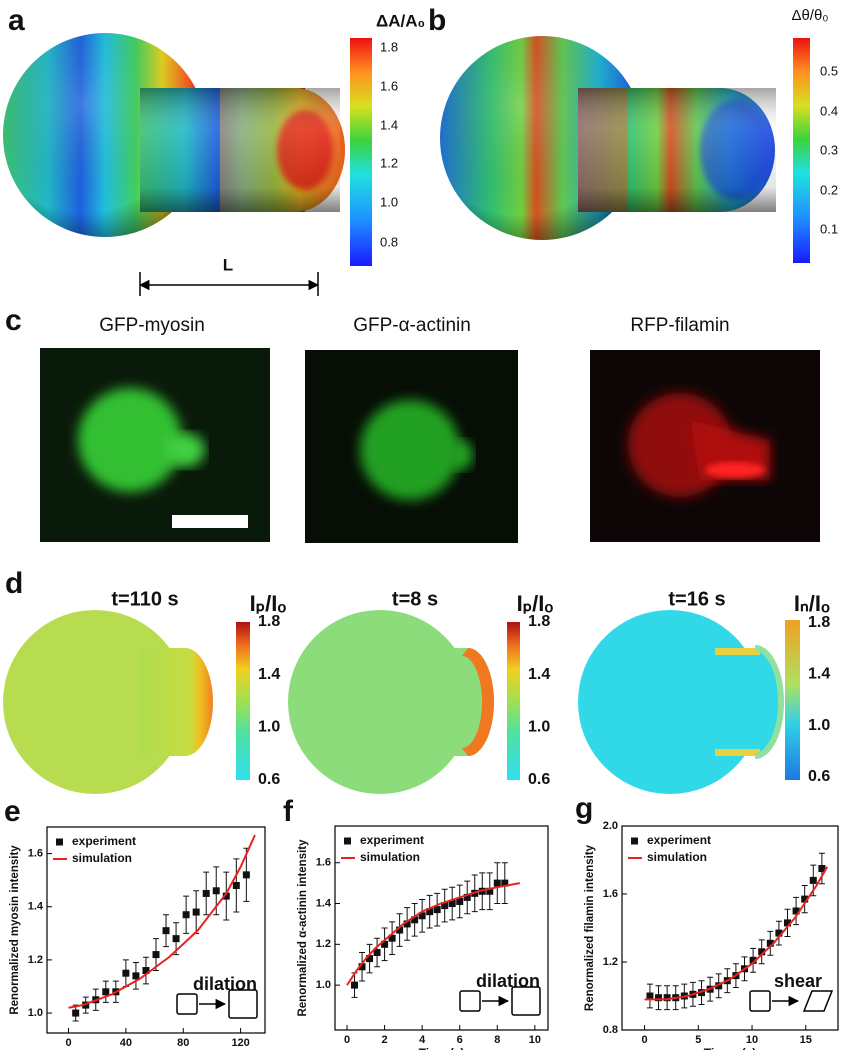 The width and height of the screenshot is (853, 1050). I want to click on image-title: GFP-α-actinin, so click(412, 325).